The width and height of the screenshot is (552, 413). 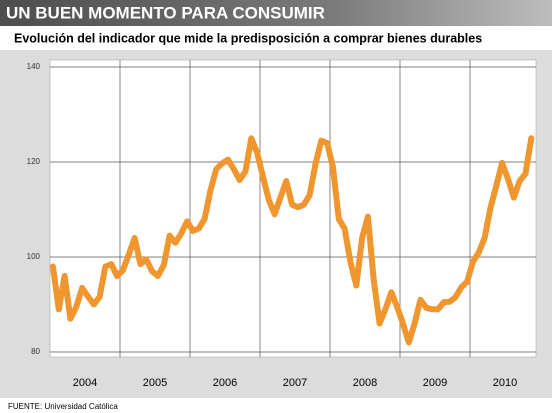 I want to click on source: FUENTE: Universidad Católica, so click(x=63, y=406).